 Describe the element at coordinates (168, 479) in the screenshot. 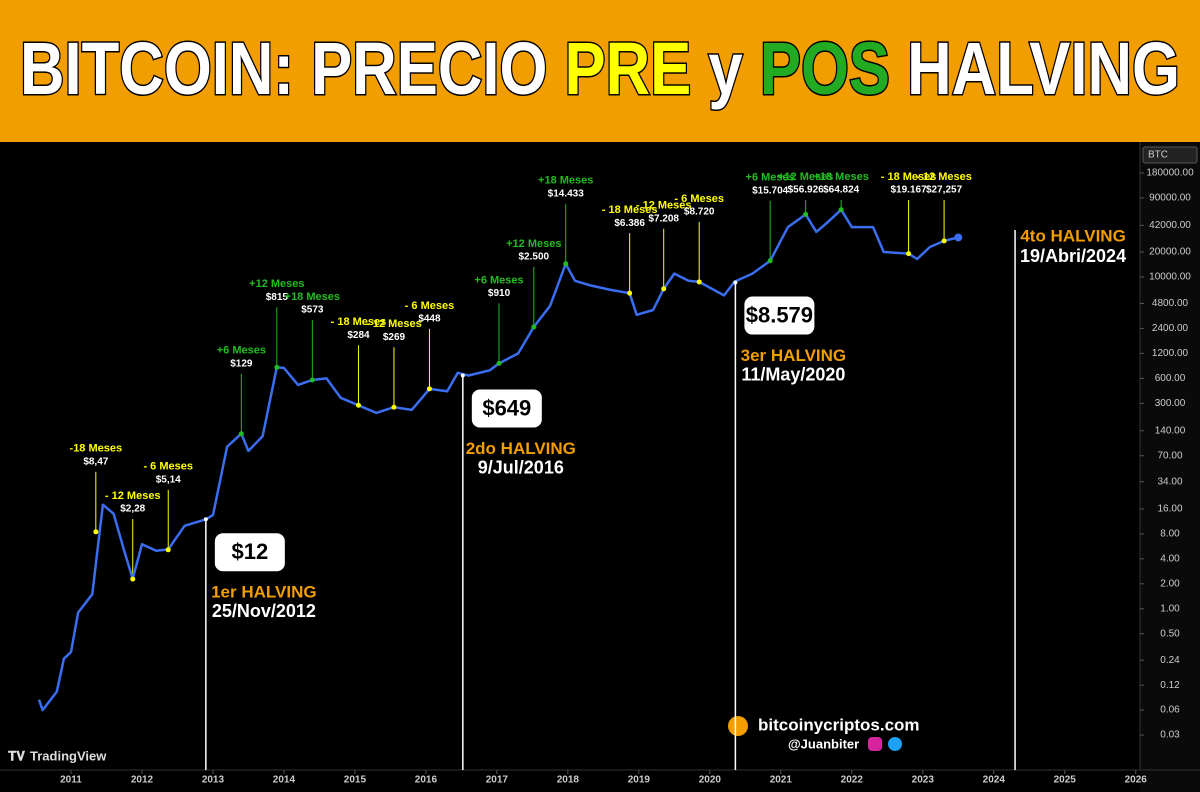

I see `annotation-price: $5,14` at that location.